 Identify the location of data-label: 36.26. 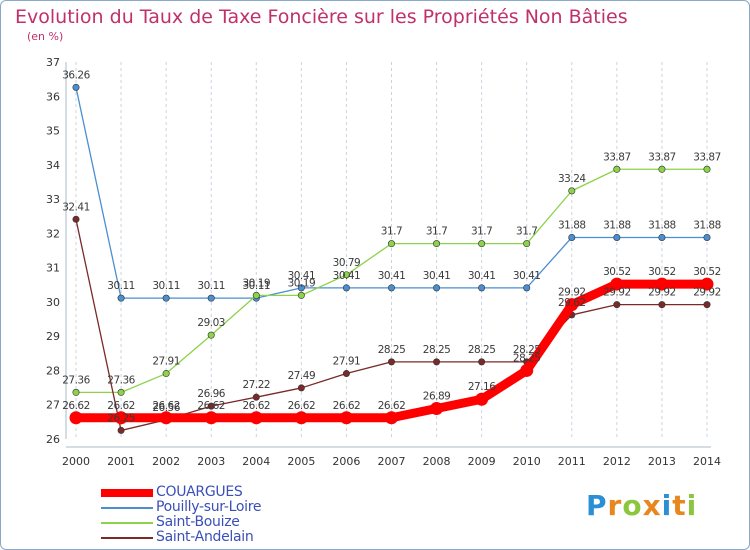
(76, 75).